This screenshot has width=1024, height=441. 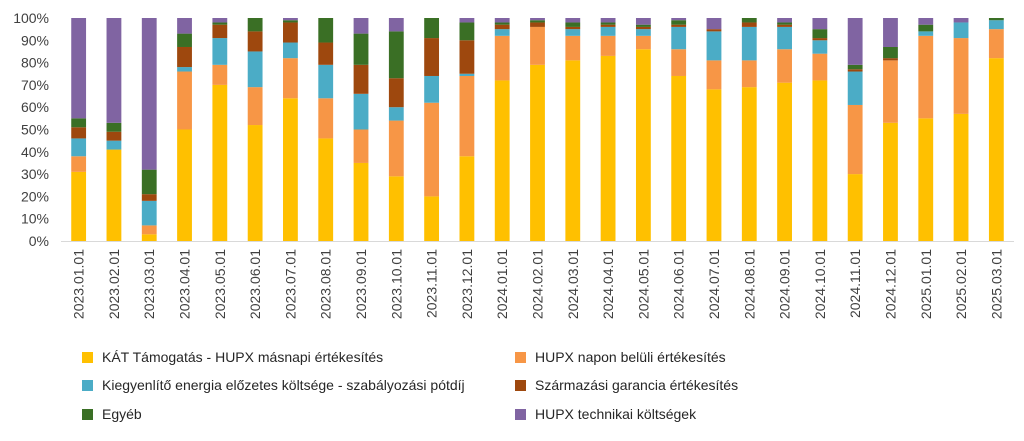 What do you see at coordinates (926, 284) in the screenshot?
I see `x-tick-label: 2025.01.01` at bounding box center [926, 284].